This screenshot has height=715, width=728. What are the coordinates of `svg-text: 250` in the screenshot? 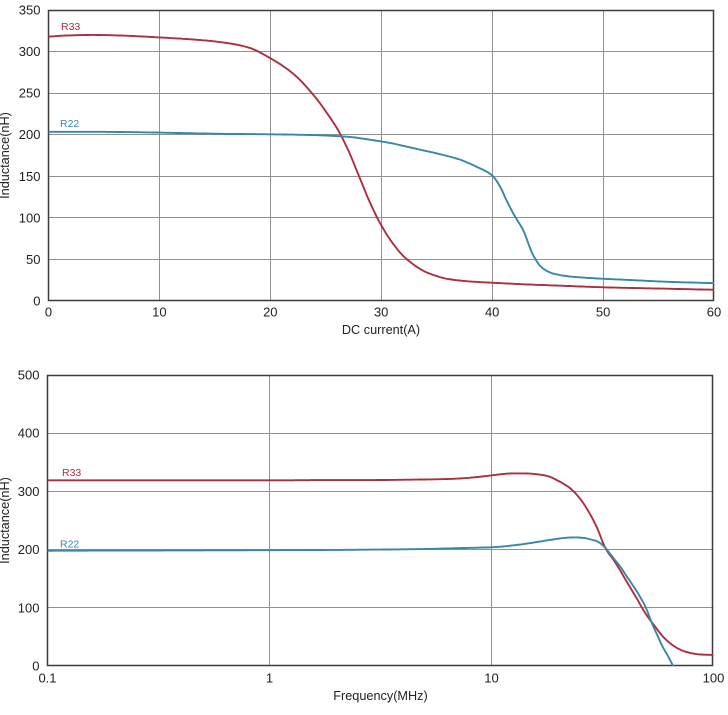 It's located at (30, 93).